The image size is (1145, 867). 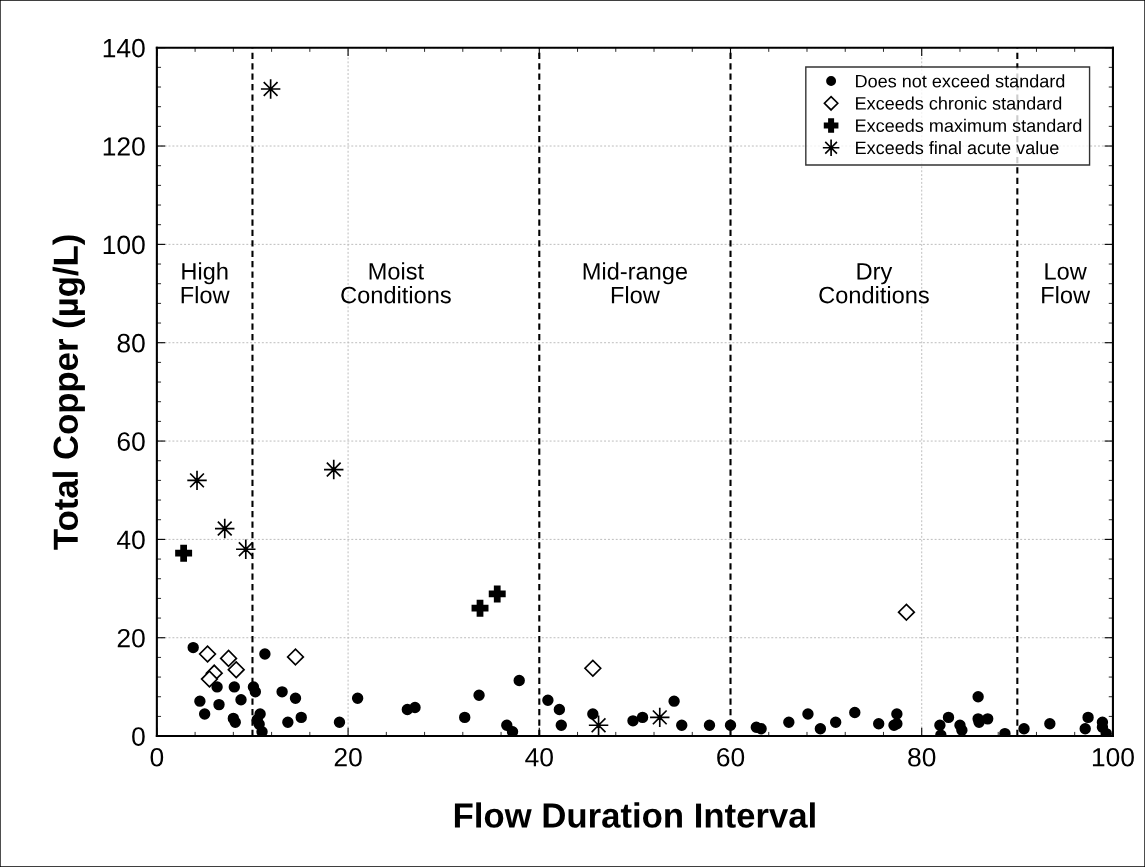 What do you see at coordinates (124, 48) in the screenshot?
I see `y-tick-label: 140` at bounding box center [124, 48].